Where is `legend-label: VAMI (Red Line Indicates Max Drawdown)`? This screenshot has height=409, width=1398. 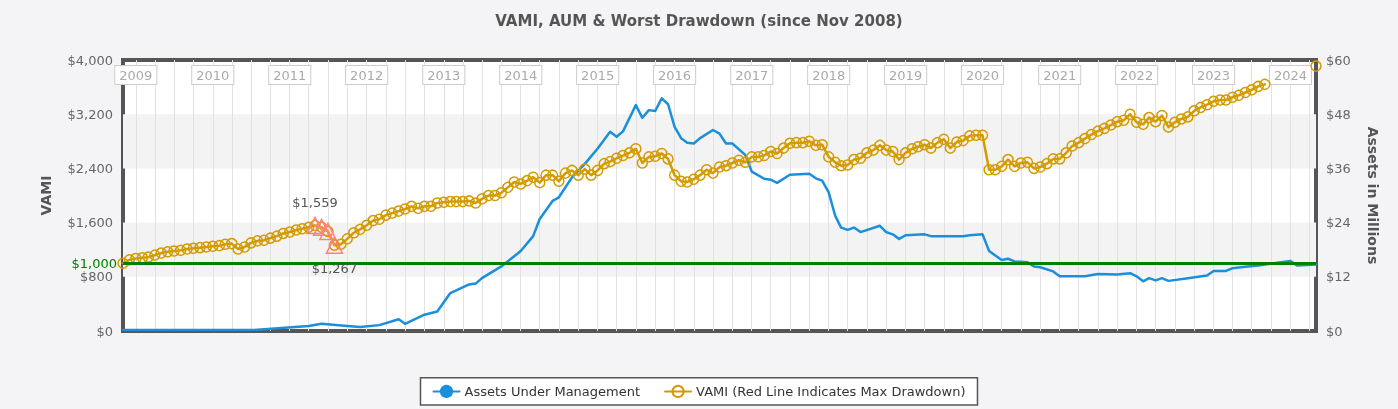 legend-label: VAMI (Red Line Indicates Max Drawdown) is located at coordinates (831, 391).